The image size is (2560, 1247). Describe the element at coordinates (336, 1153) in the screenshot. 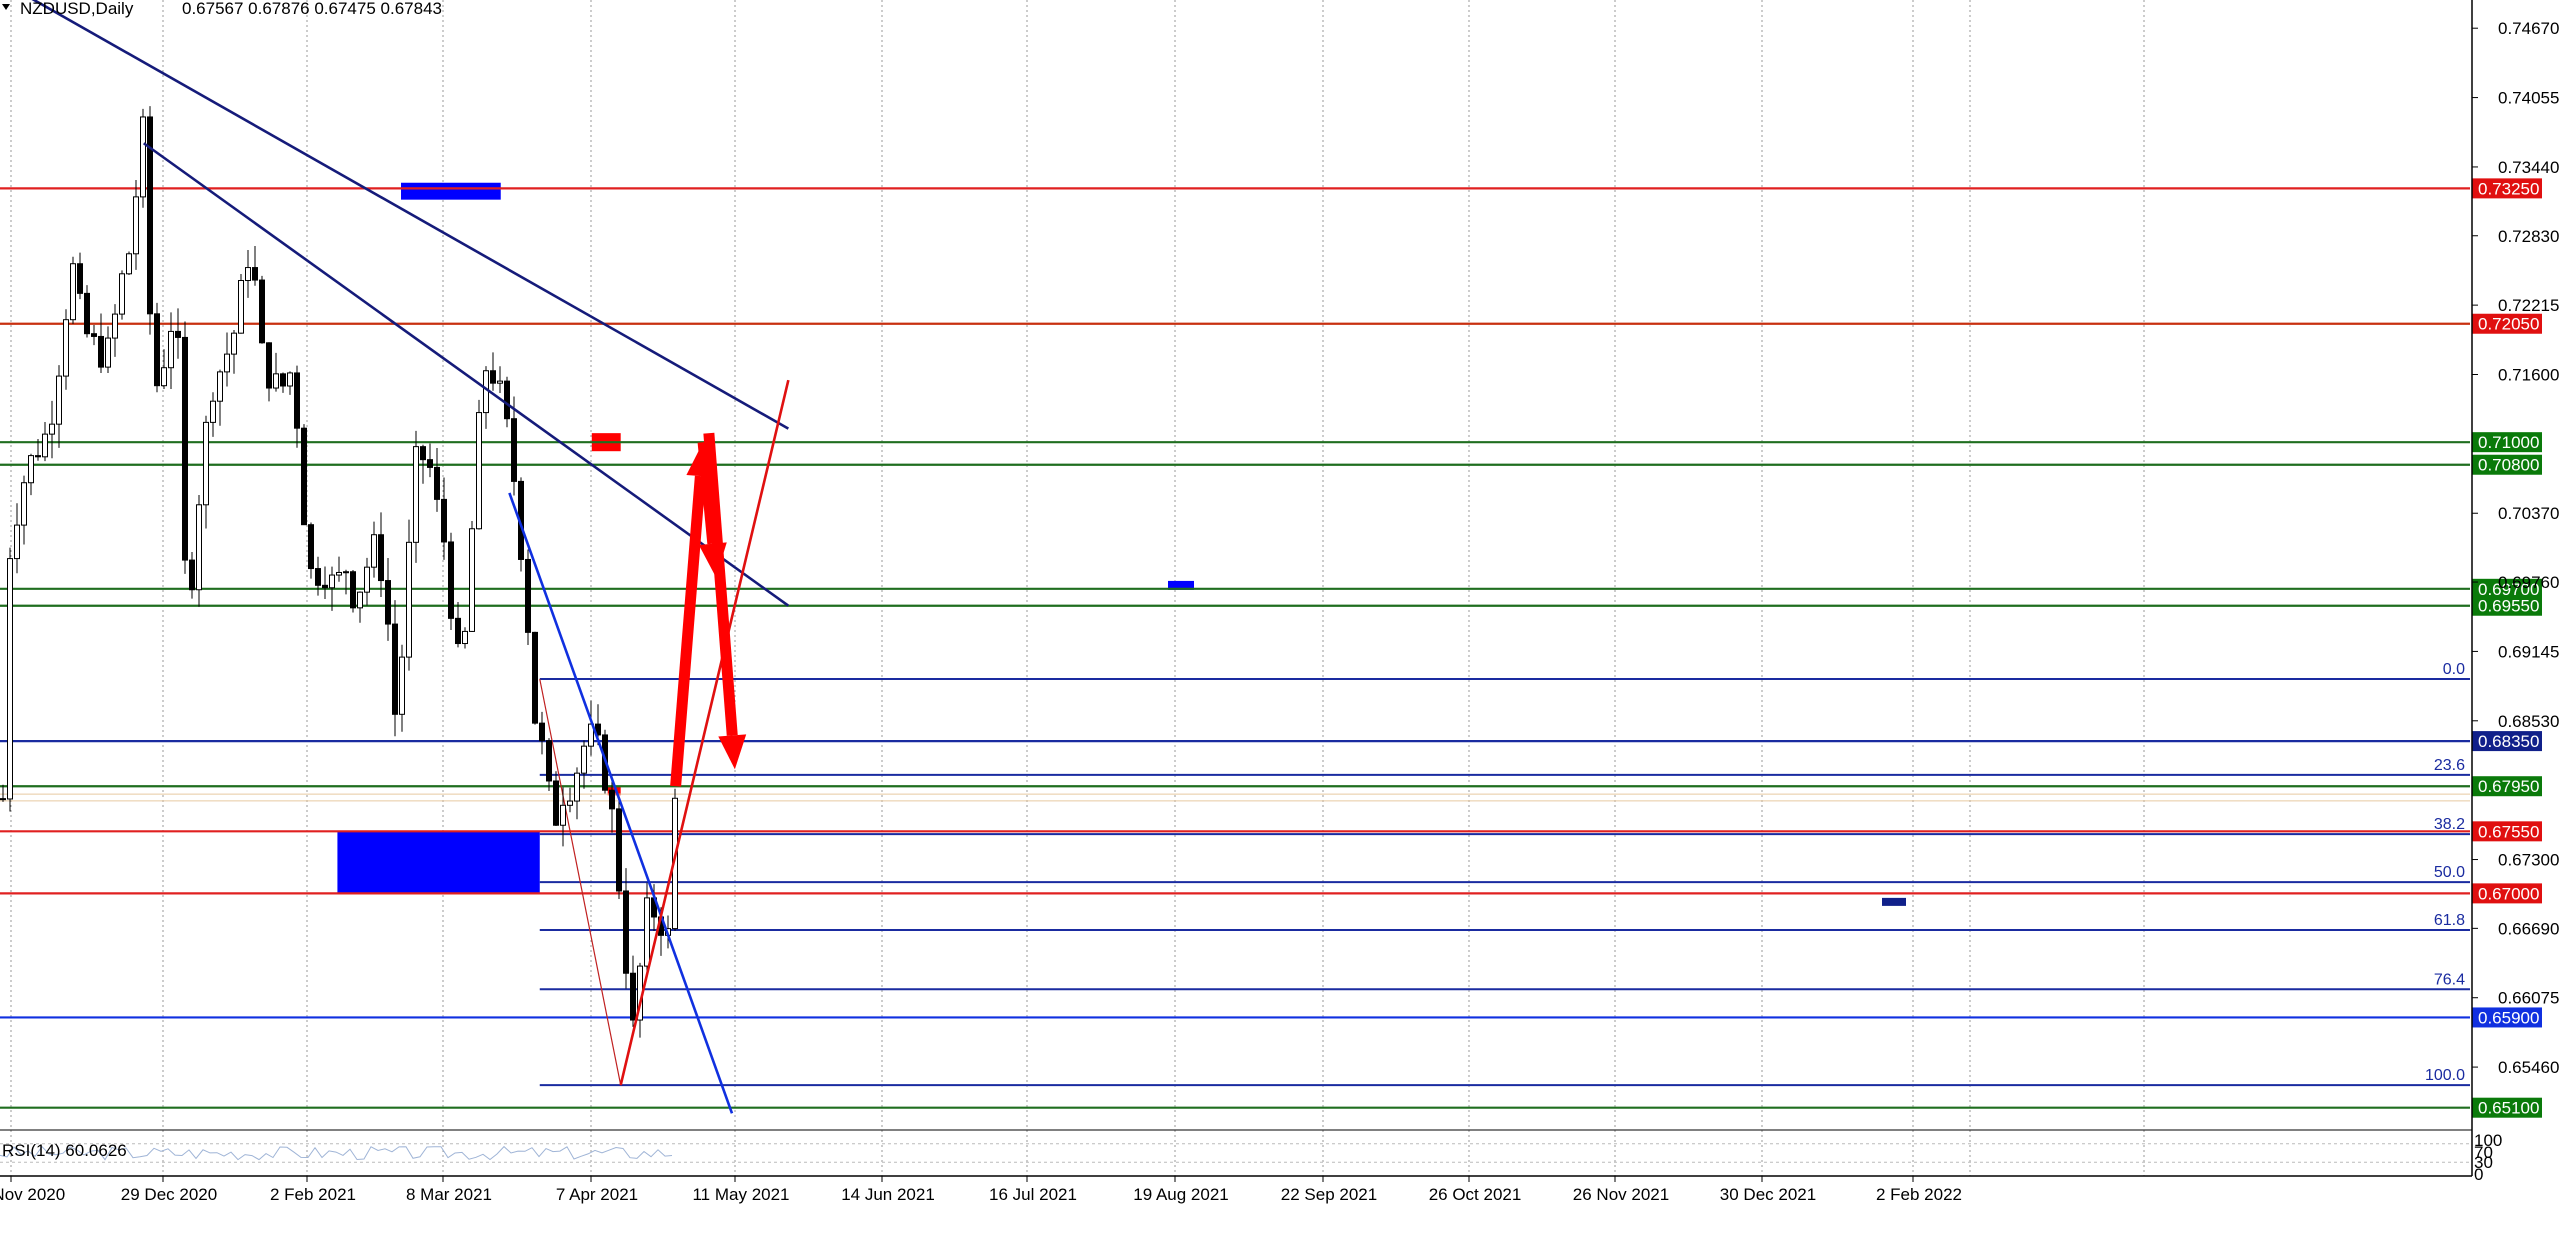

I see `rsi-line` at that location.